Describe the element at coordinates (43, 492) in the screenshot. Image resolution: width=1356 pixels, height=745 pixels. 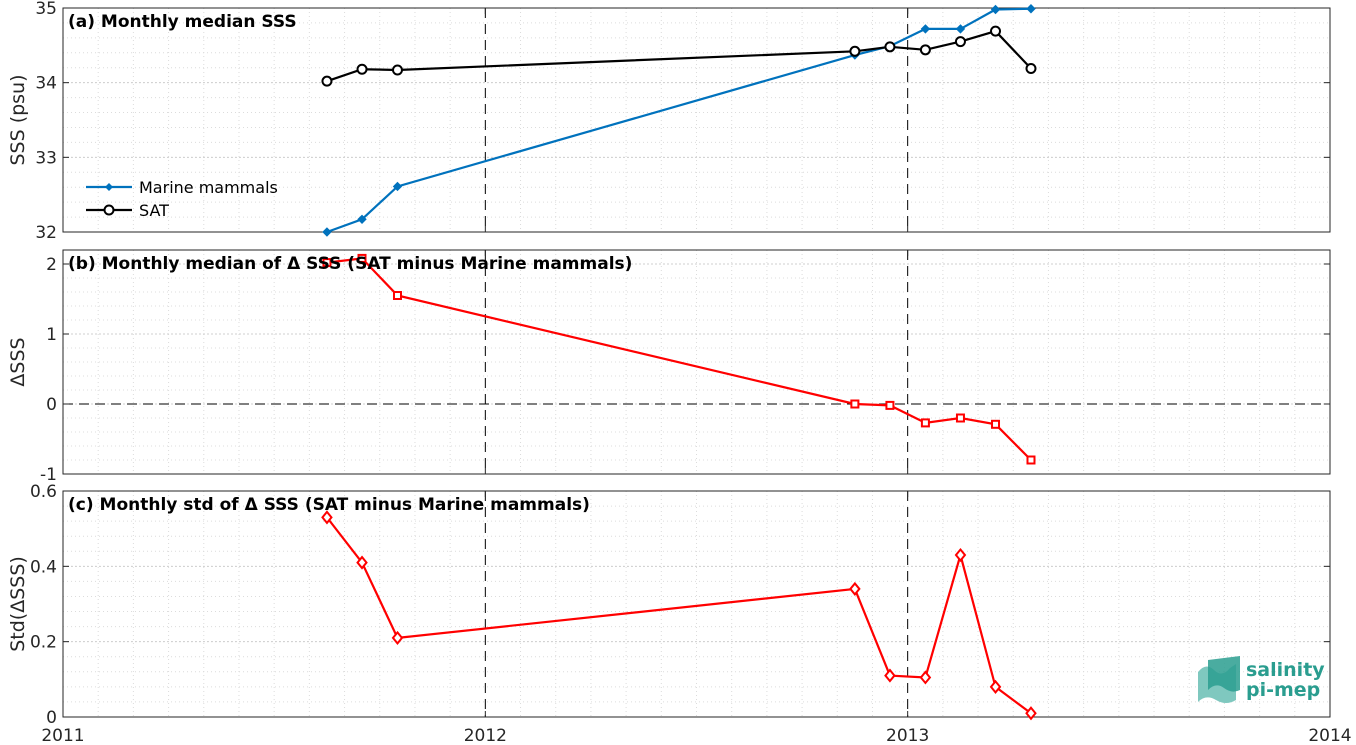
I see `y-tick-label: 0.6` at that location.